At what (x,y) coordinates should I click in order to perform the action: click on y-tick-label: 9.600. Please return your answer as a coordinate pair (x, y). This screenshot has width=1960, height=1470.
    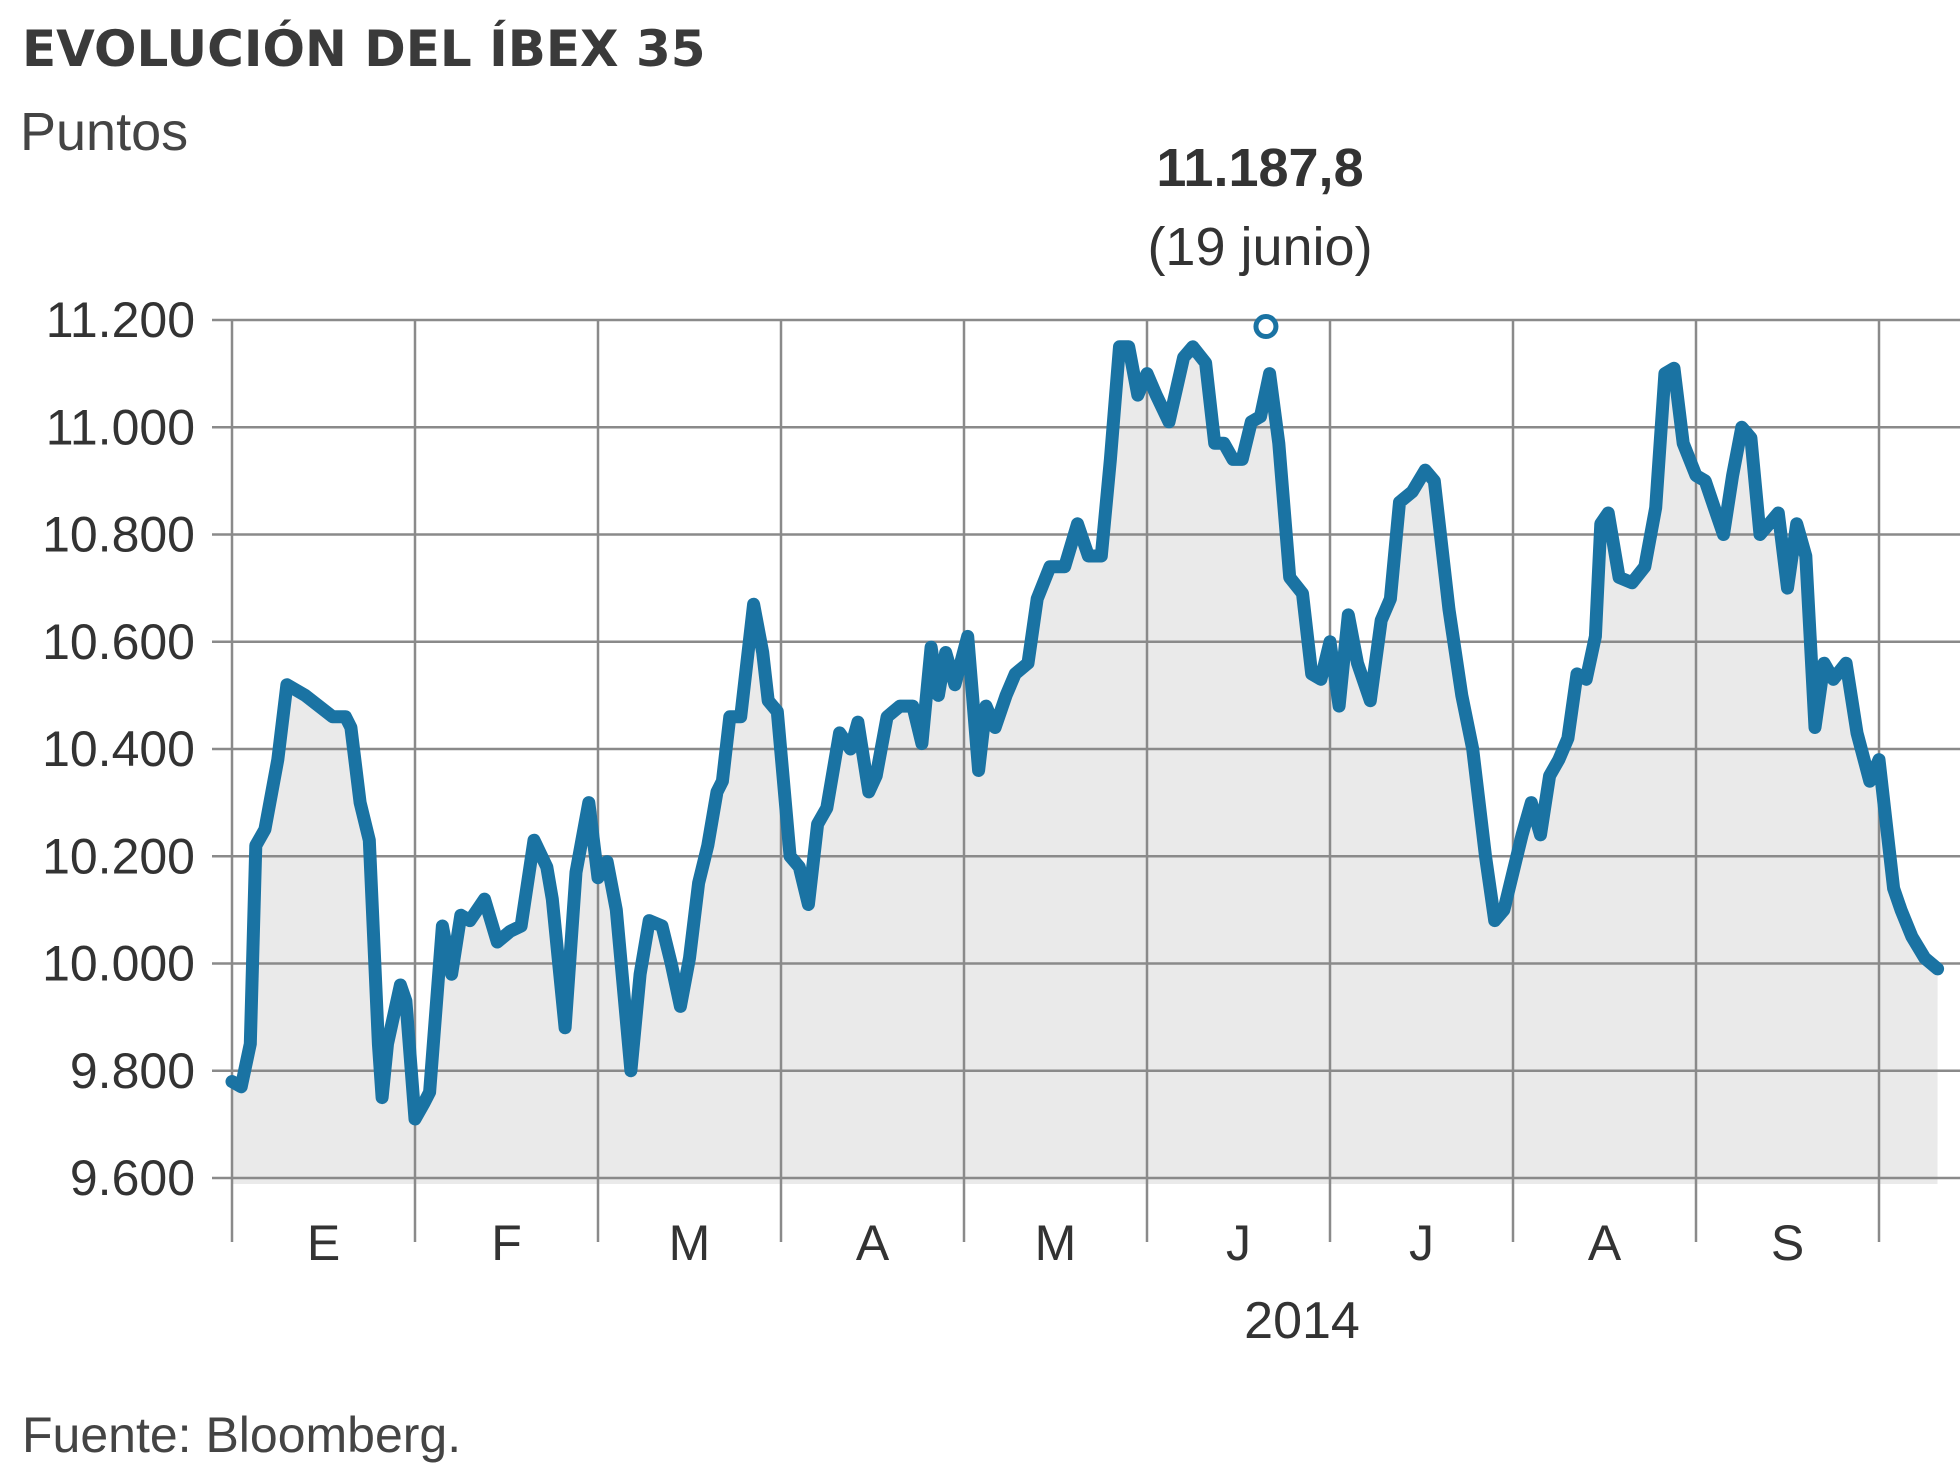
    Looking at the image, I should click on (132, 1178).